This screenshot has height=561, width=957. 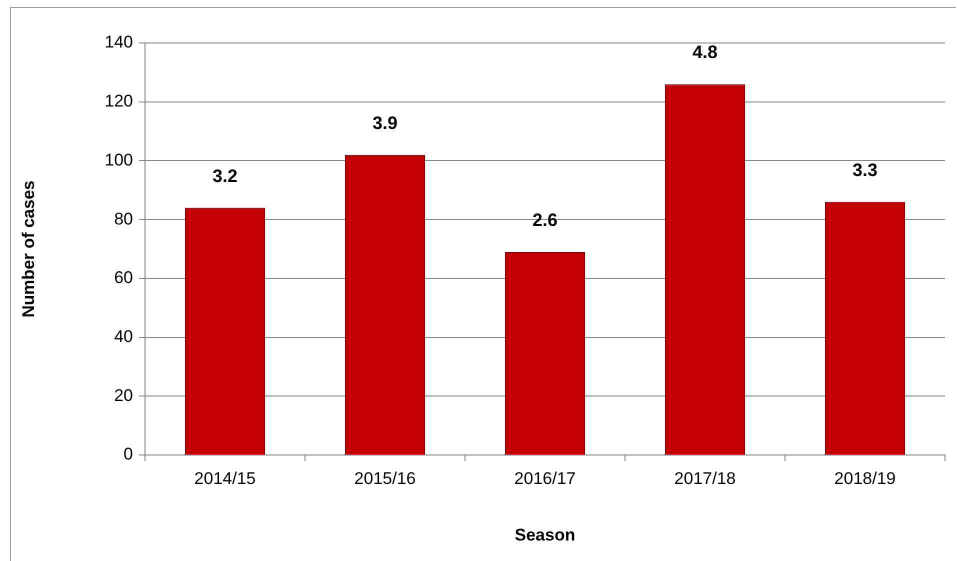 I want to click on y-tick-label: 120, so click(x=118, y=101).